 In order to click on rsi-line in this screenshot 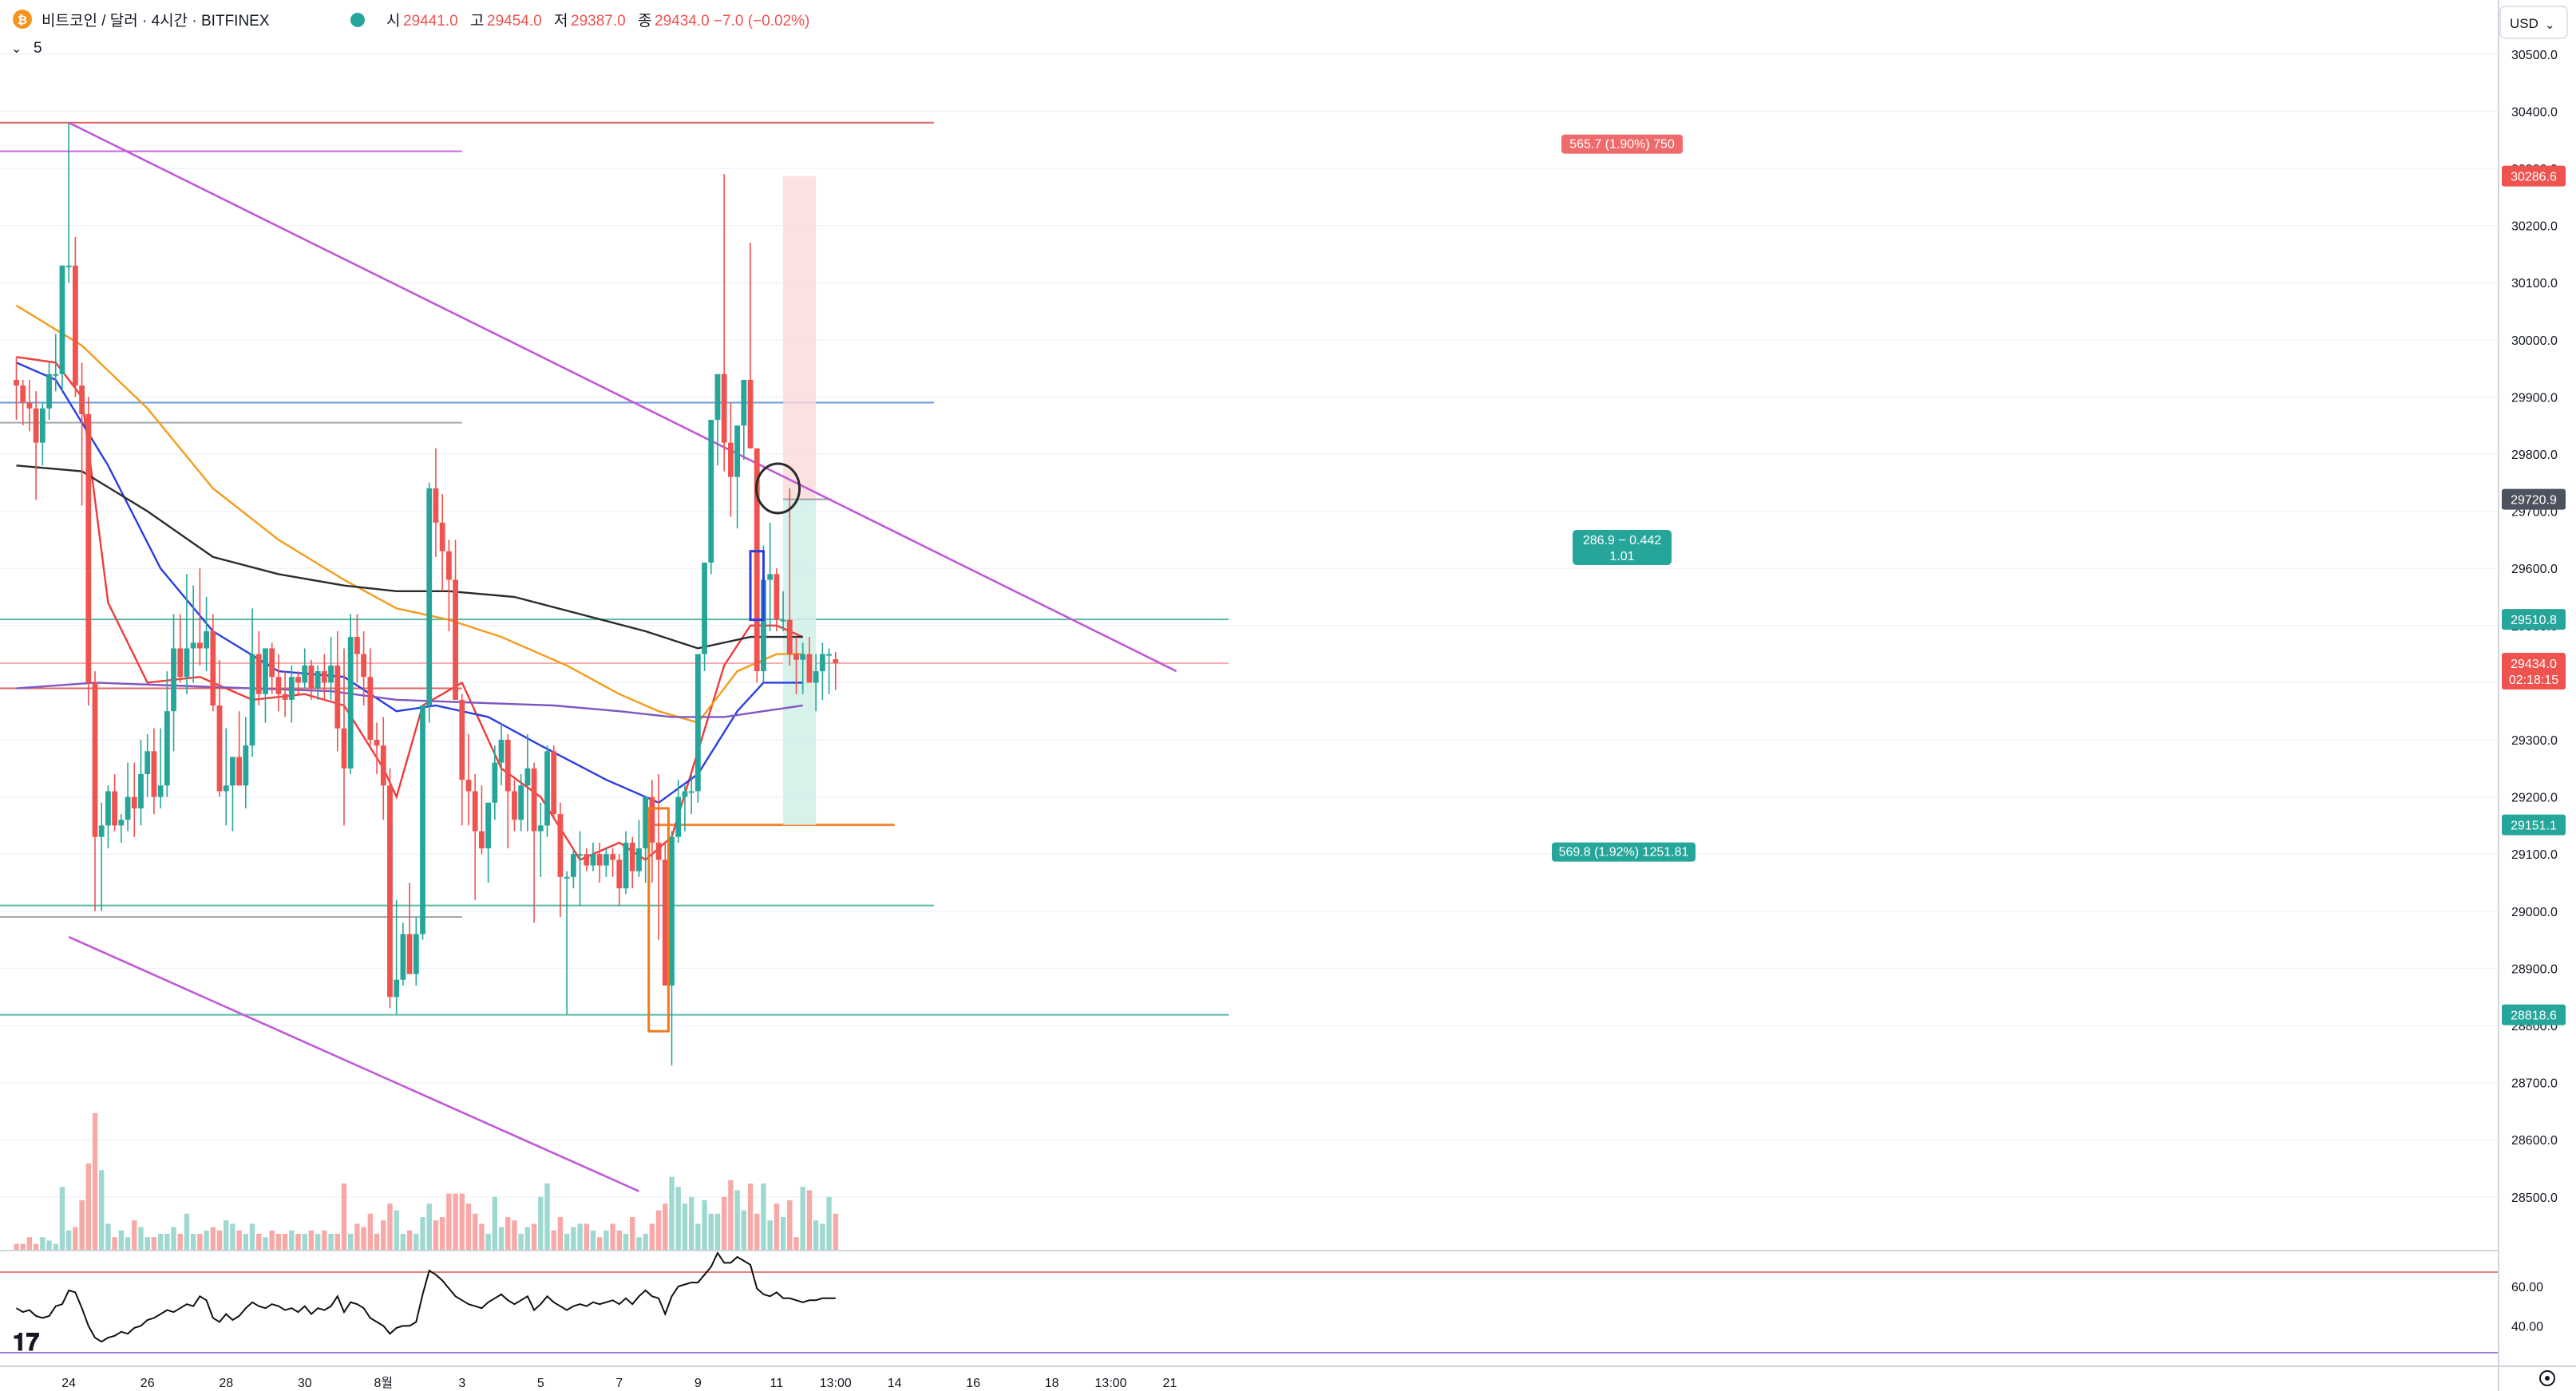, I will do `click(425, 1297)`.